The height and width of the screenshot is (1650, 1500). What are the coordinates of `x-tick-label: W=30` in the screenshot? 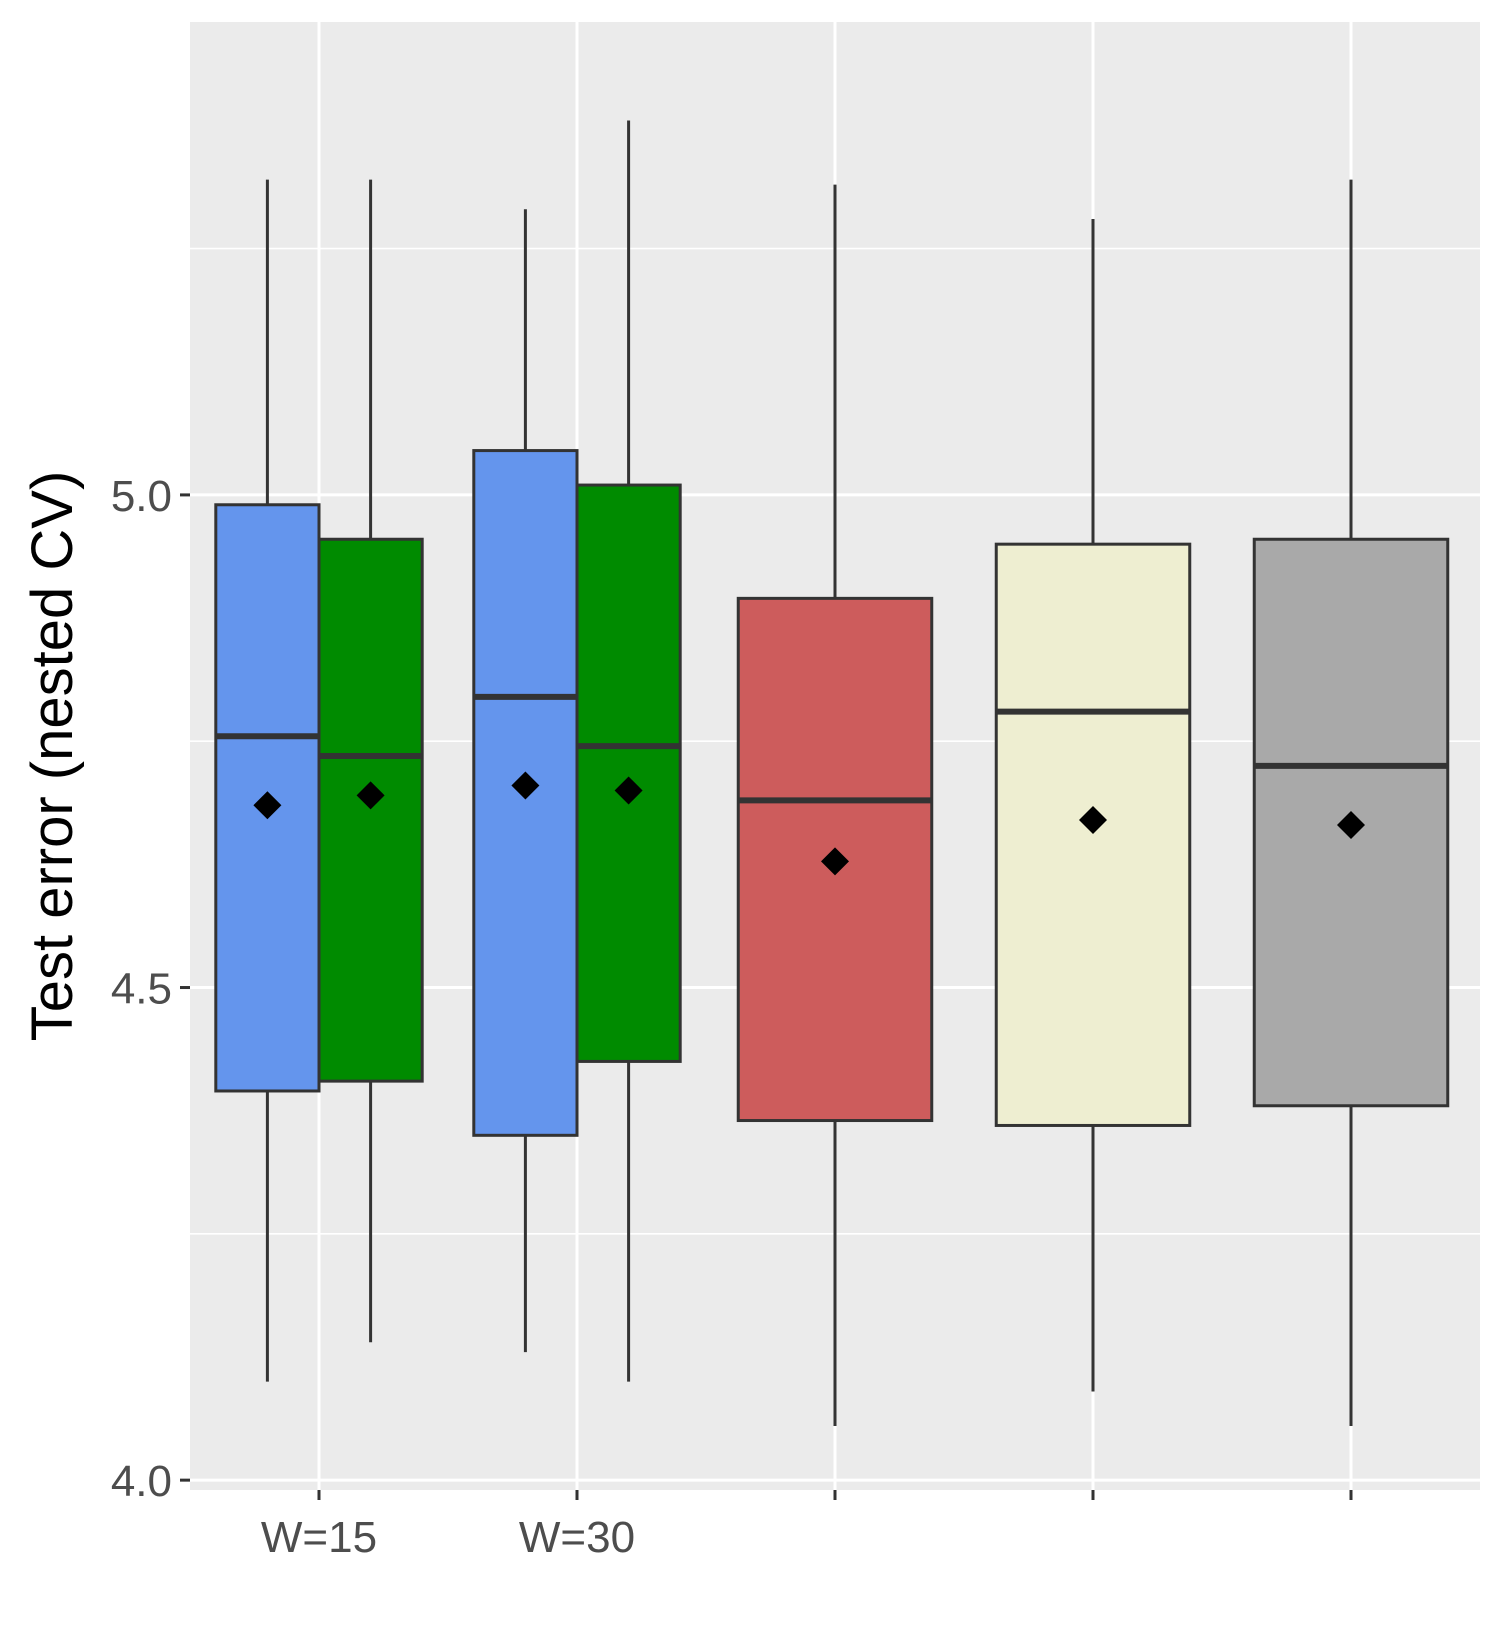 It's located at (577, 1537).